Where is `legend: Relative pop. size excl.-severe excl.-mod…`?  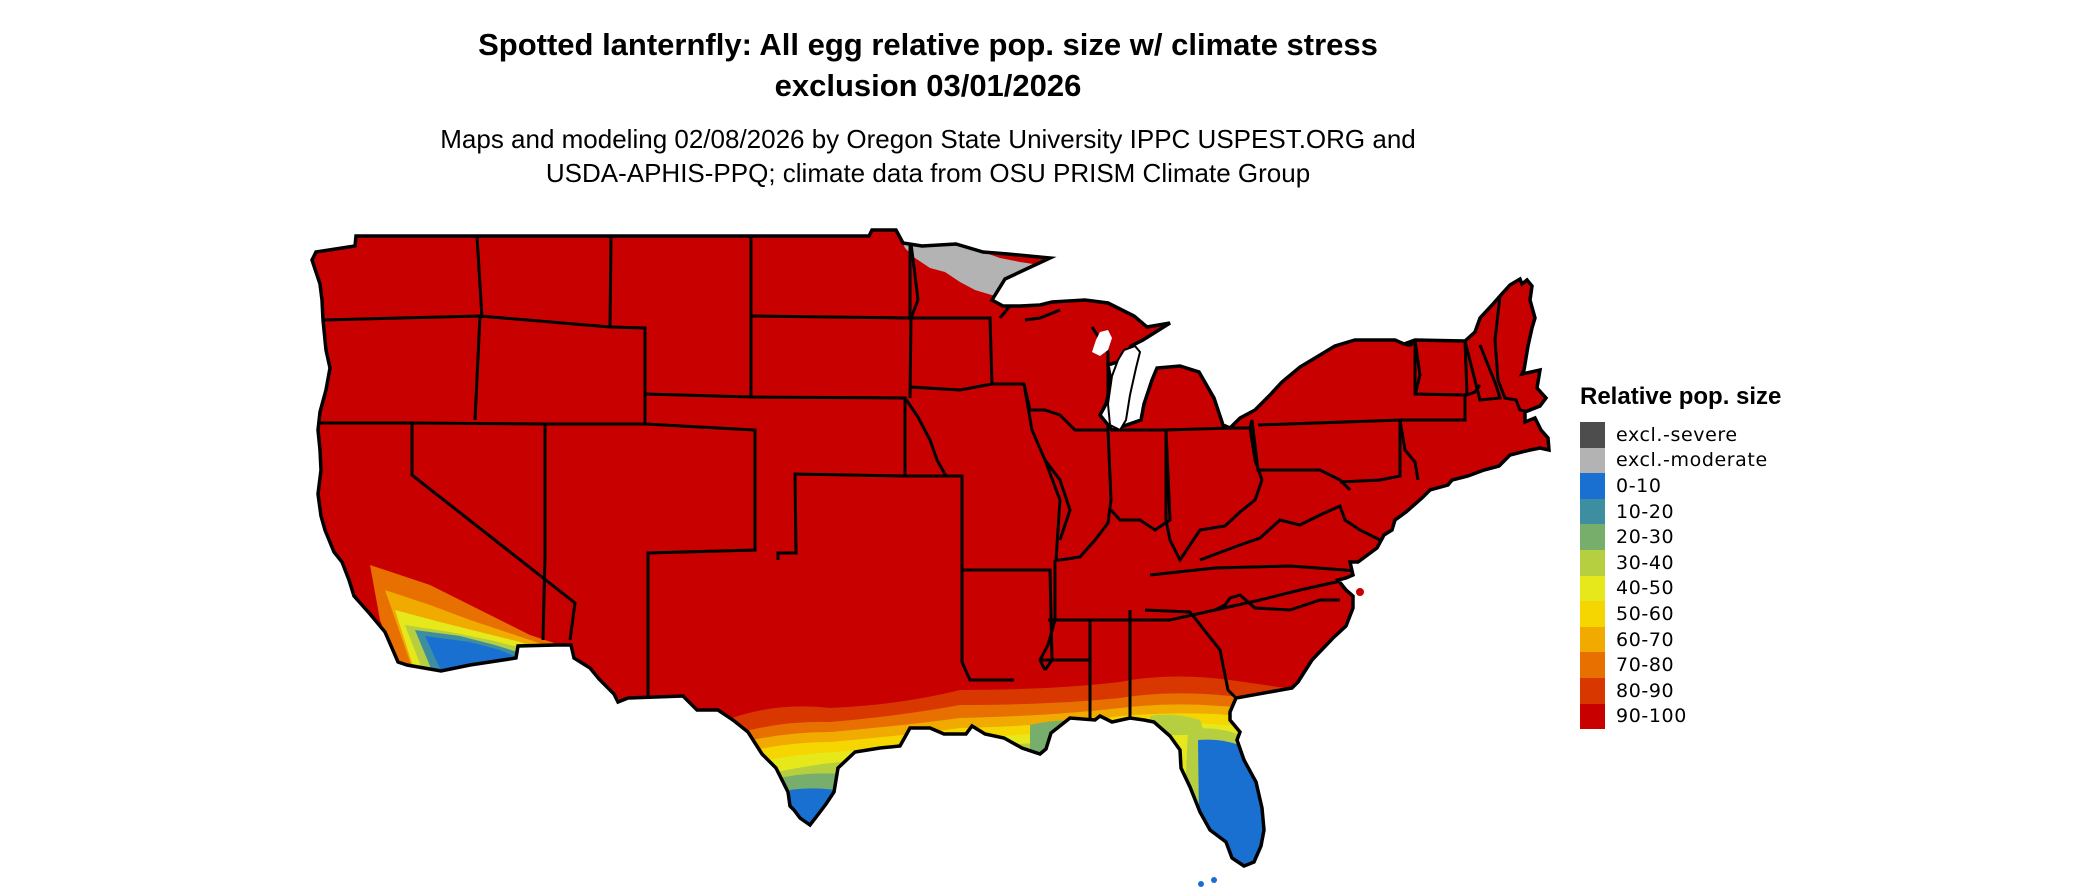 legend: Relative pop. size excl.-severe excl.-mod… is located at coordinates (1681, 556).